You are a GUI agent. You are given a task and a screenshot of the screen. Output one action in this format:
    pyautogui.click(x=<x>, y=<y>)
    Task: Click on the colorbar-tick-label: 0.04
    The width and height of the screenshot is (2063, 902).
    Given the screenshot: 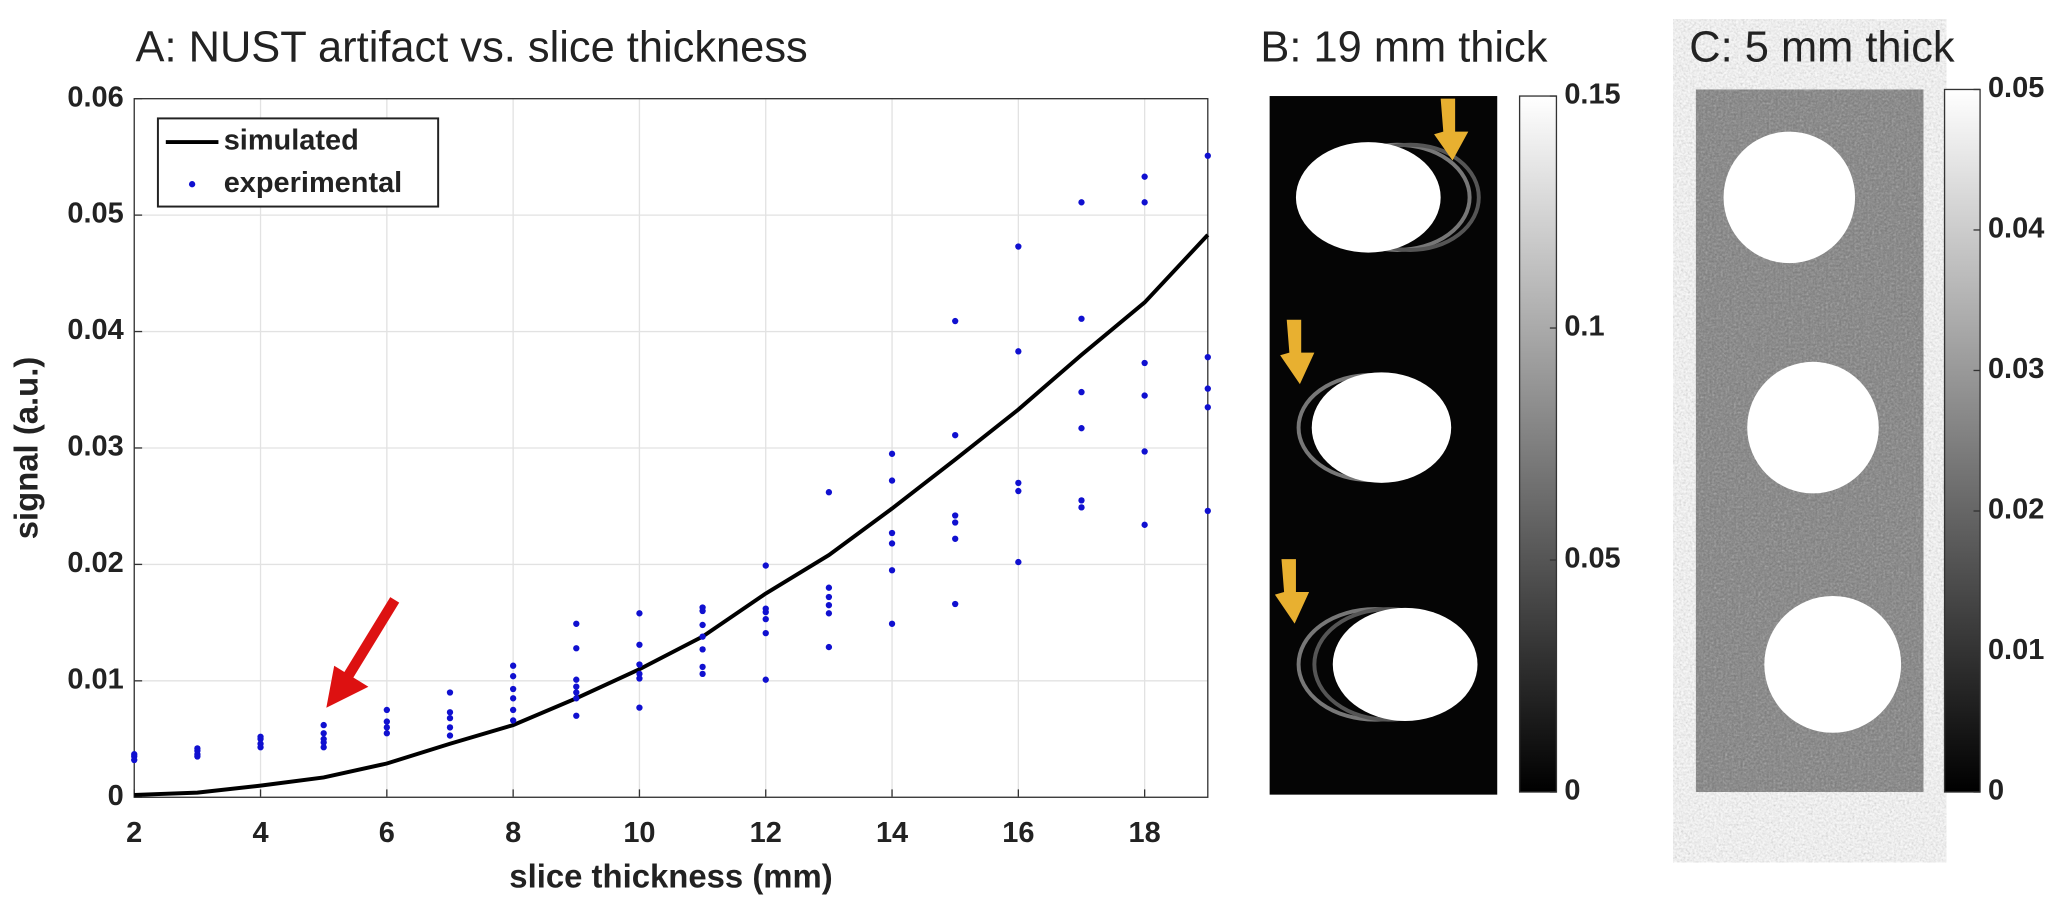 What is the action you would take?
    pyautogui.click(x=2016, y=229)
    